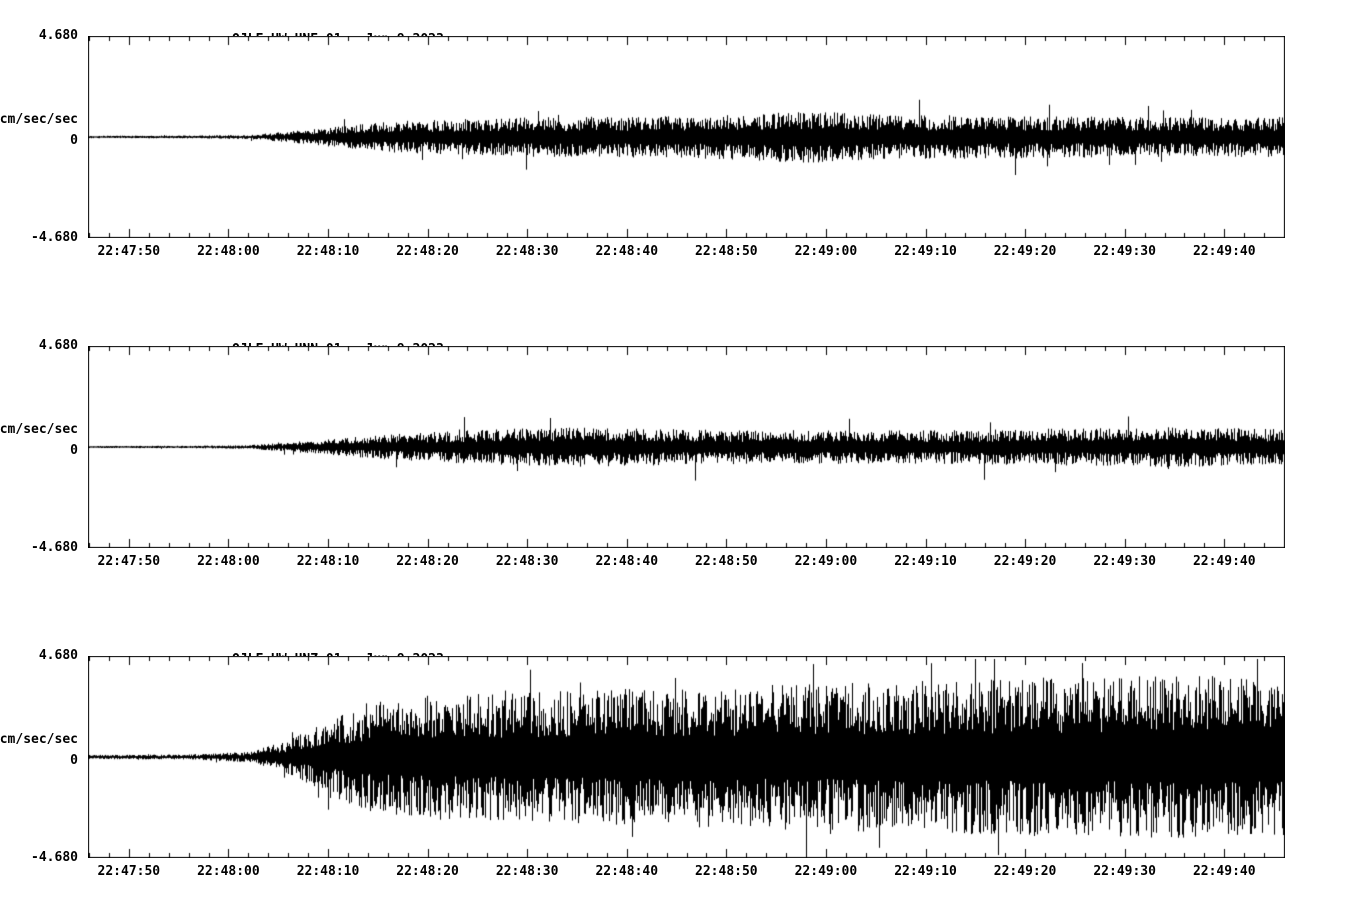 The height and width of the screenshot is (924, 1358). Describe the element at coordinates (771, 338) in the screenshot. I see `chart-title: QJLF_UW_HNN_01Jun 9,2023` at that location.